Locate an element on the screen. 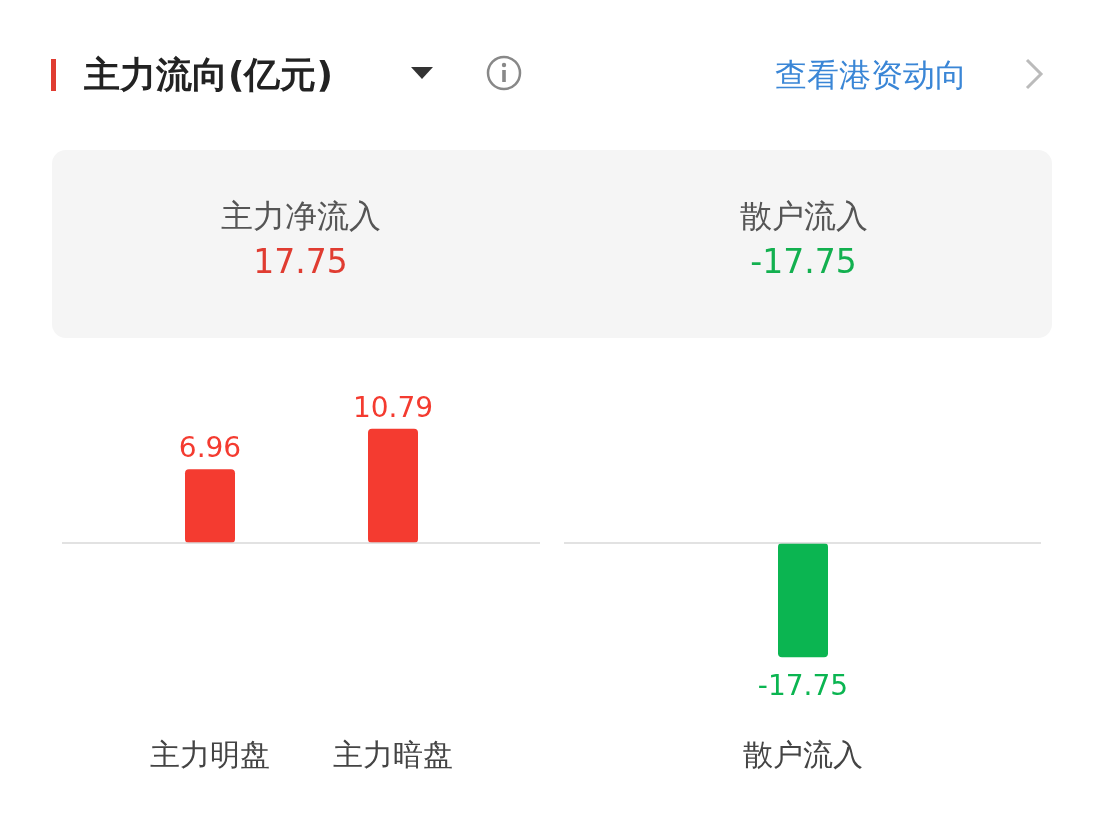 Image resolution: width=1104 pixels, height=816 pixels. x-tick-label: 主力暗盘 is located at coordinates (392, 755).